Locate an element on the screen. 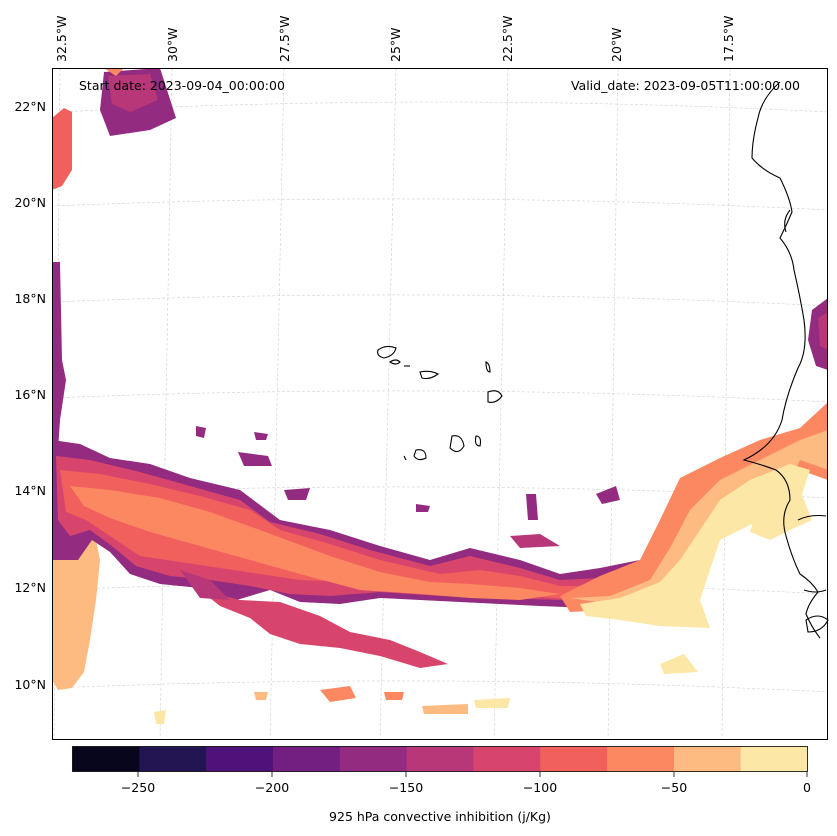  cin-fill-band-orange is located at coordinates (330, 535).